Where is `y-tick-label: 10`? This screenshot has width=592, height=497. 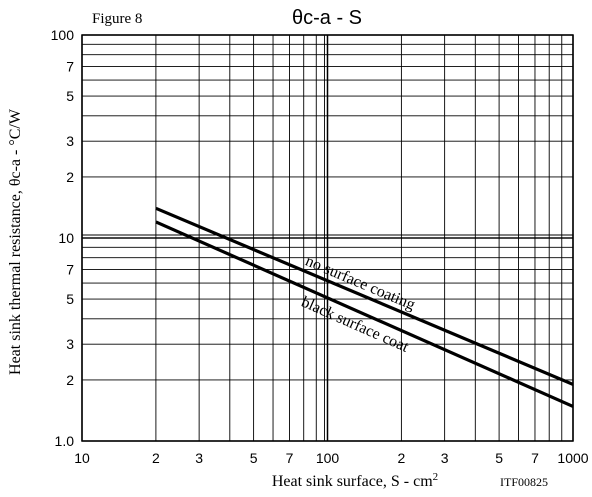
y-tick-label: 10 is located at coordinates (66, 238).